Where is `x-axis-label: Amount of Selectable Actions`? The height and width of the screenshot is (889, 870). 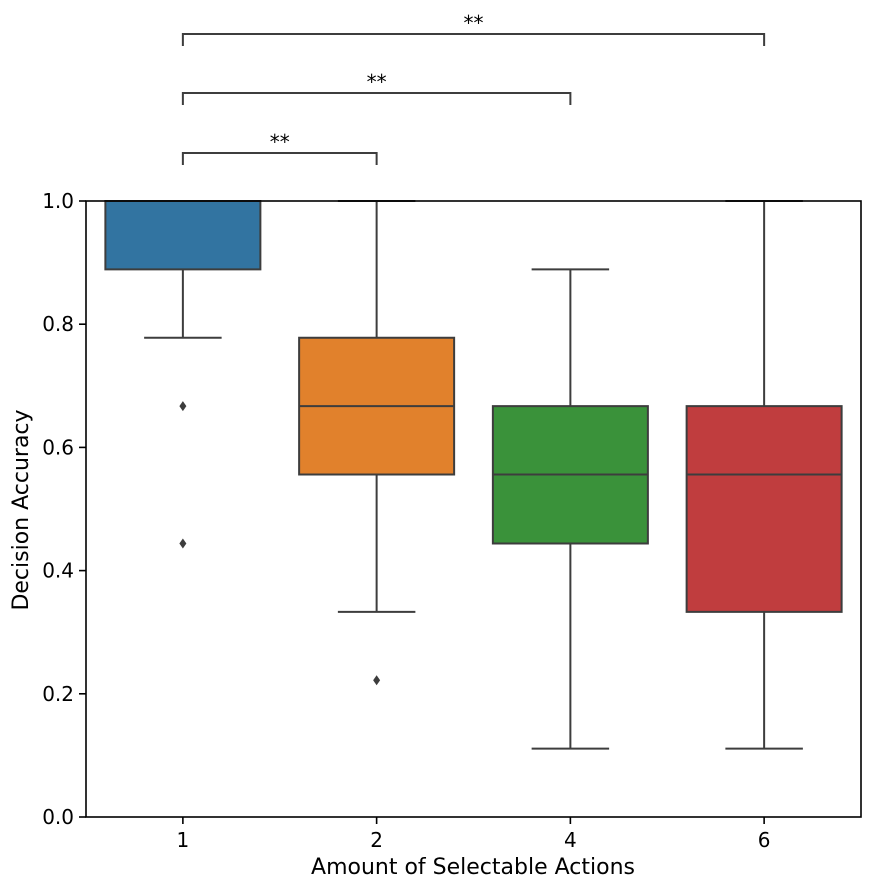
x-axis-label: Amount of Selectable Actions is located at coordinates (473, 867).